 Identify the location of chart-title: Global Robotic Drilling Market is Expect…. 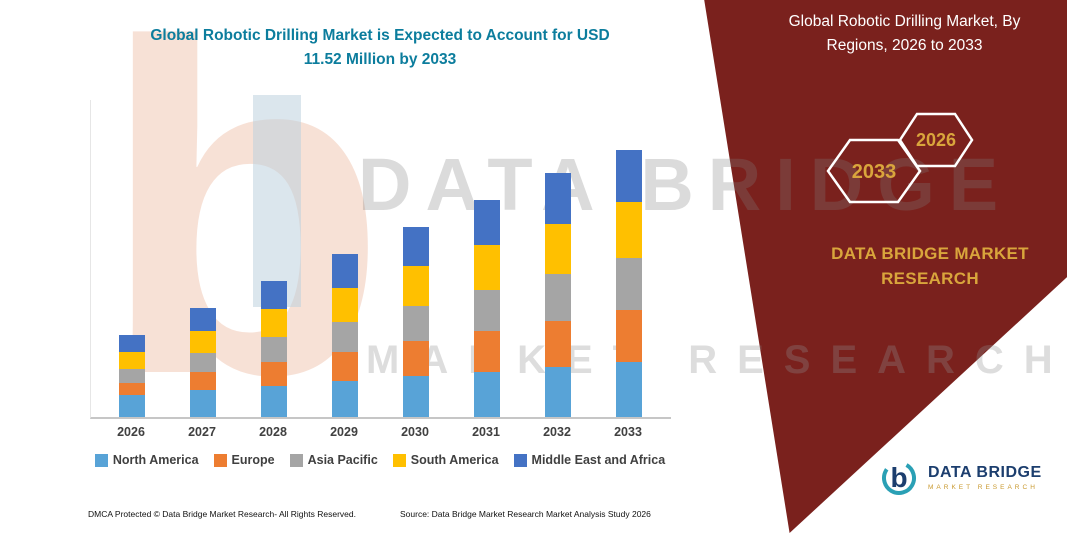
(380, 48).